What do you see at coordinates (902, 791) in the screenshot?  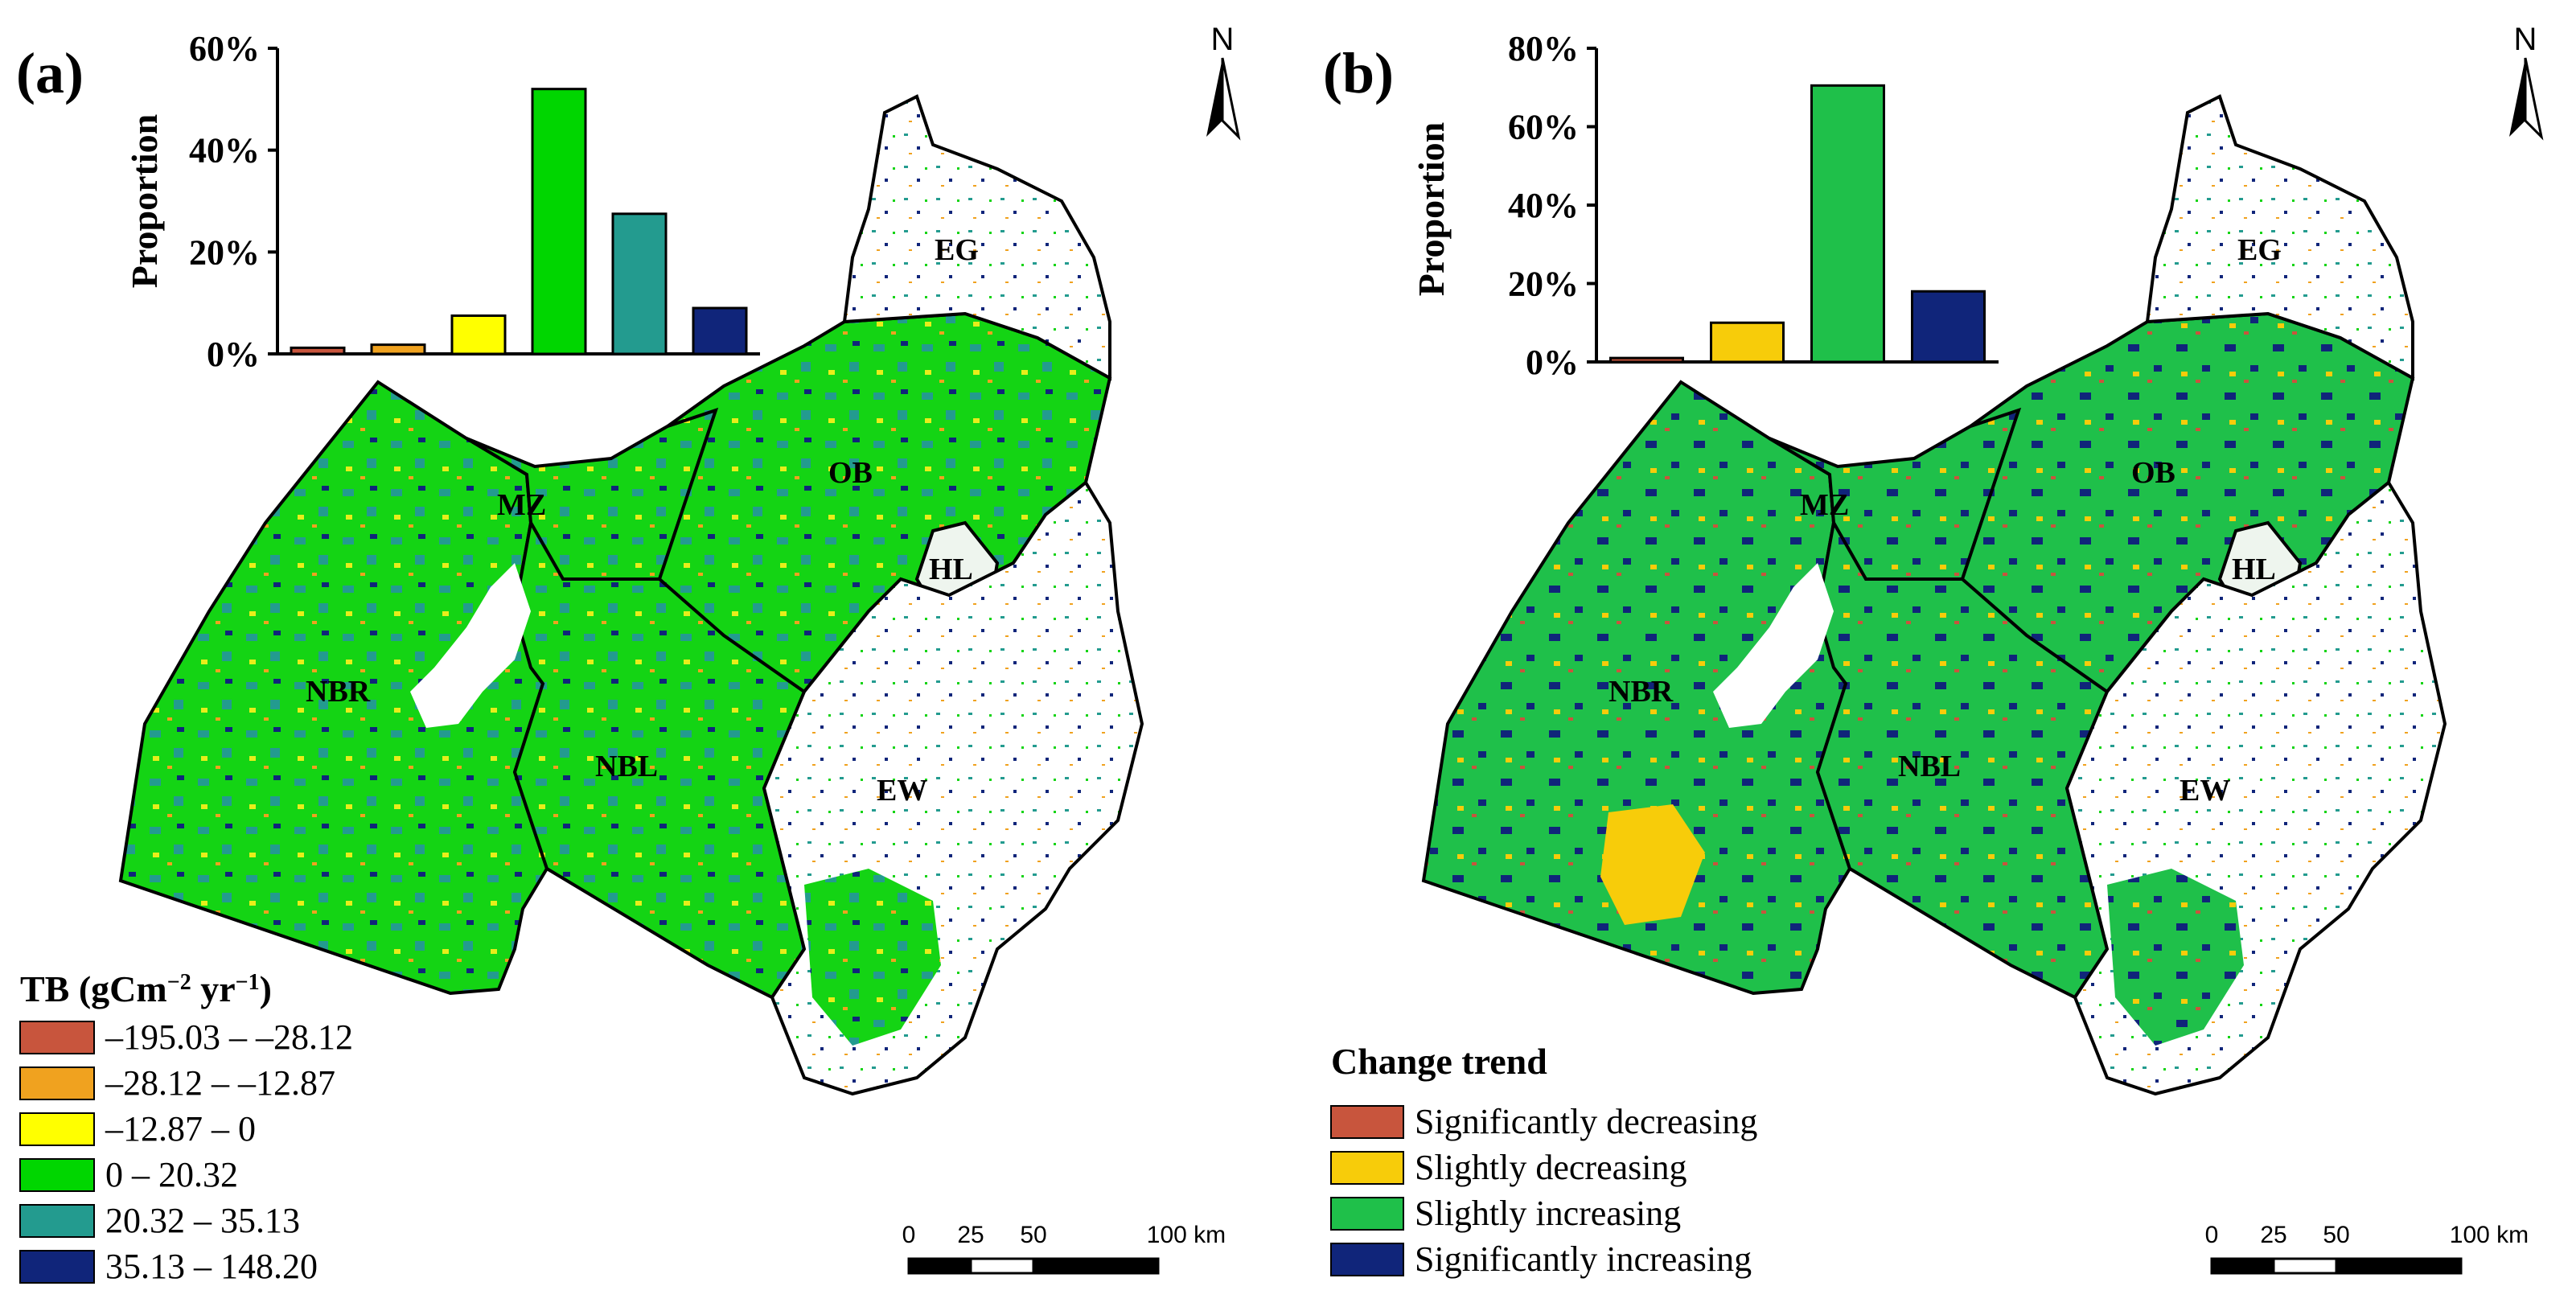 I see `region-label-ew: EW` at bounding box center [902, 791].